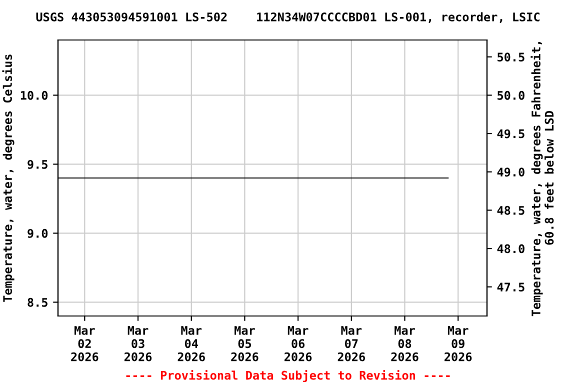 The image size is (576, 384). Describe the element at coordinates (542, 179) in the screenshot. I see `y2-axis-title: Temperature, water, degrees Fahrenheit, 60.8 feet below LSD` at that location.